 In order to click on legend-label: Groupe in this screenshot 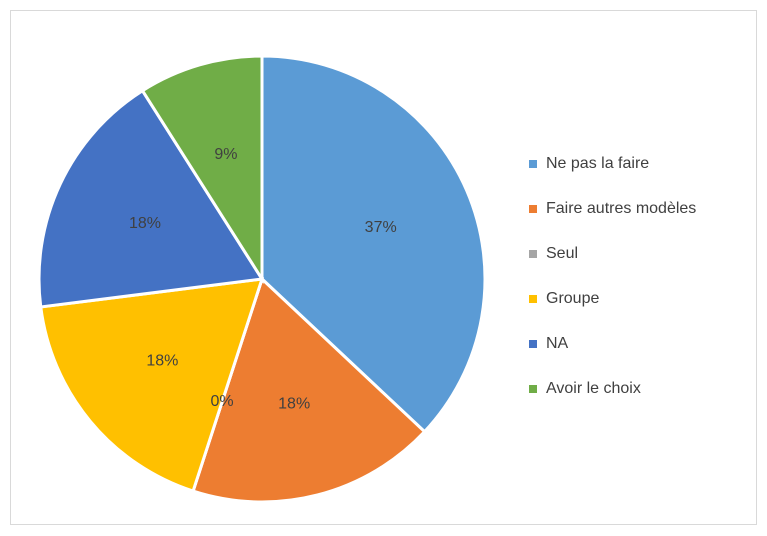, I will do `click(572, 298)`.